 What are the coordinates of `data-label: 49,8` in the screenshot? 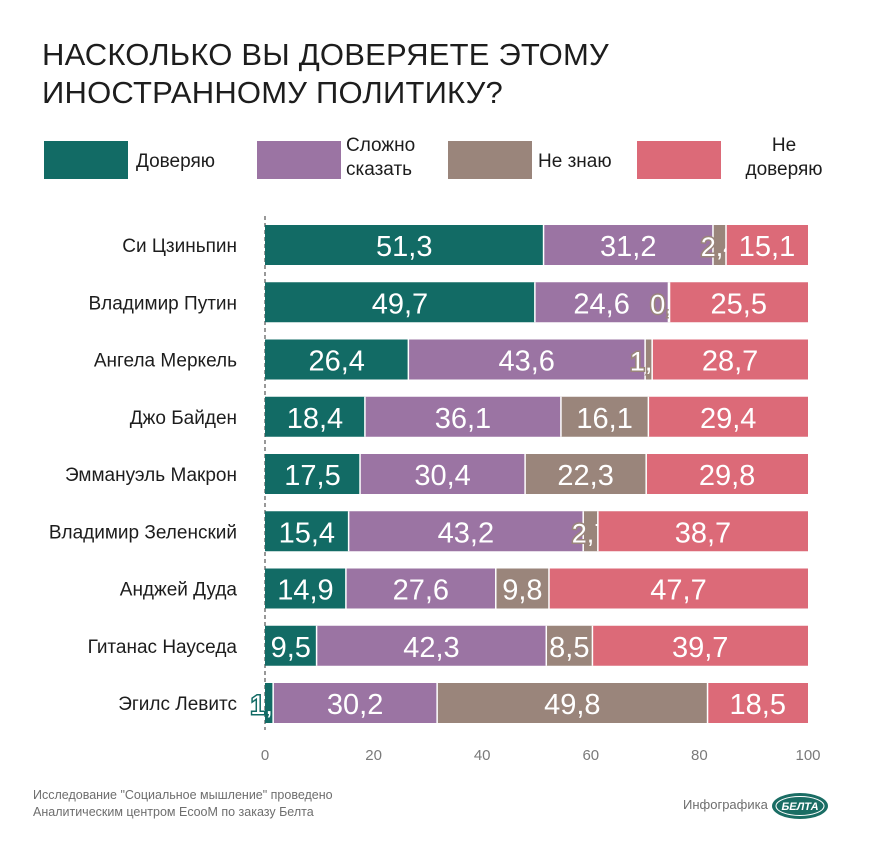 It's located at (572, 705).